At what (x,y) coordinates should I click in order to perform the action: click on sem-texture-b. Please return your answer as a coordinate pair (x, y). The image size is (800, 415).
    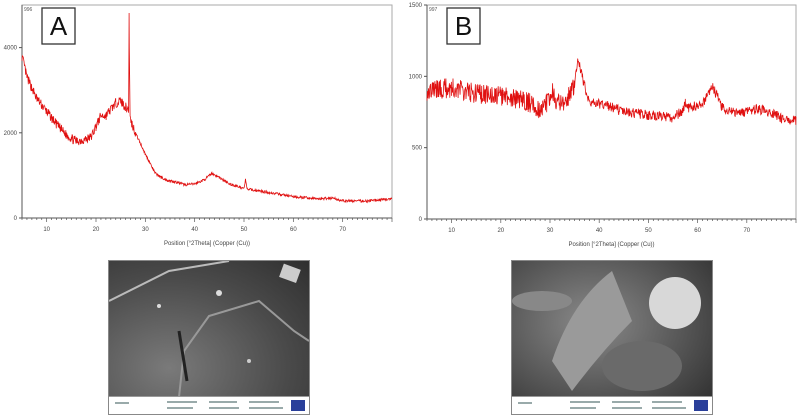
    Looking at the image, I should click on (606, 331).